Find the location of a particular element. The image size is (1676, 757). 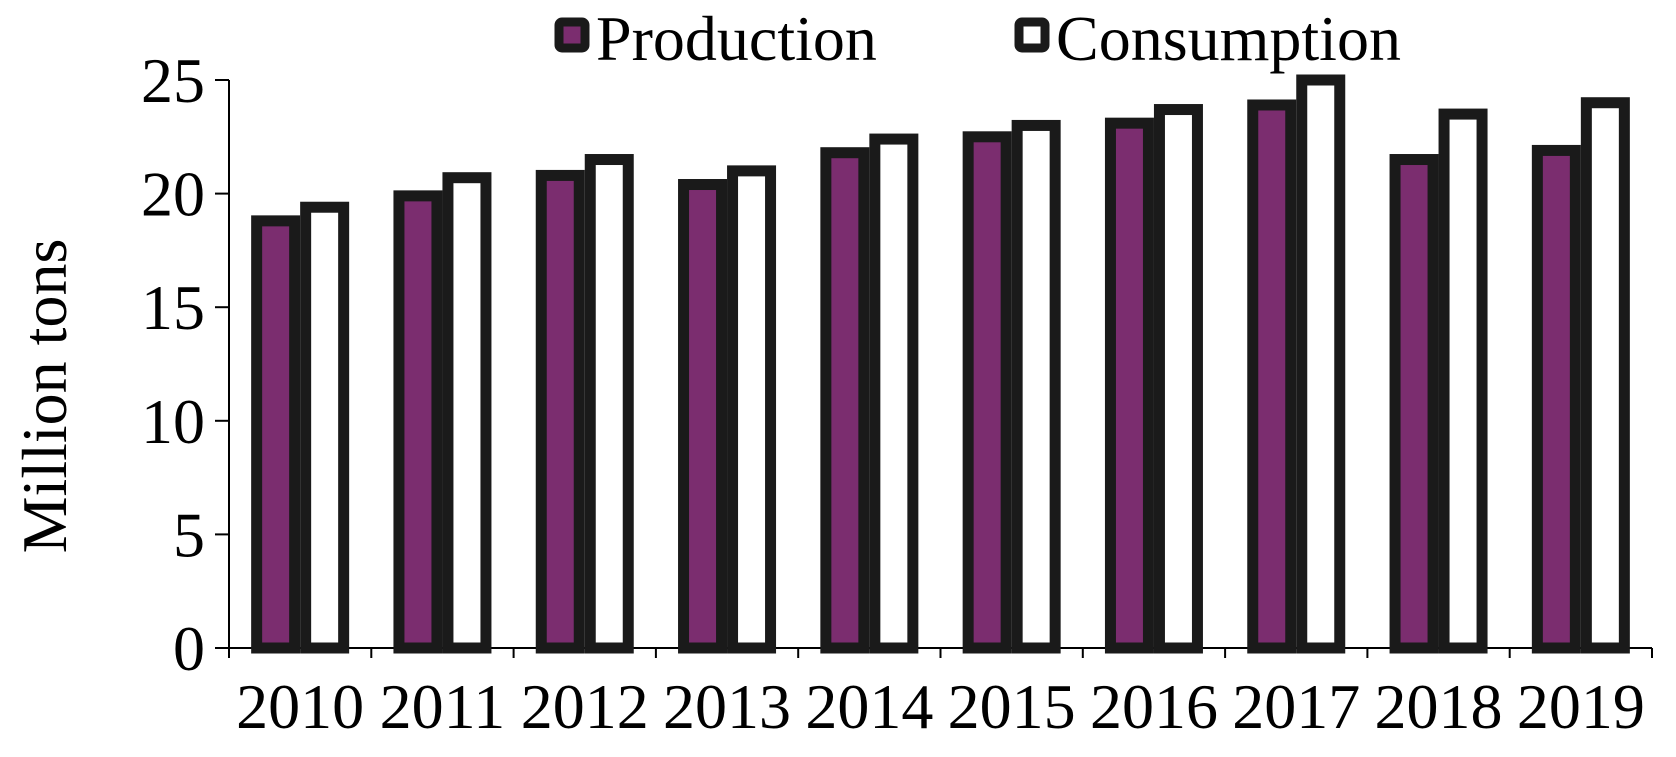

legend-label-consumption: Consumption is located at coordinates (1228, 38).